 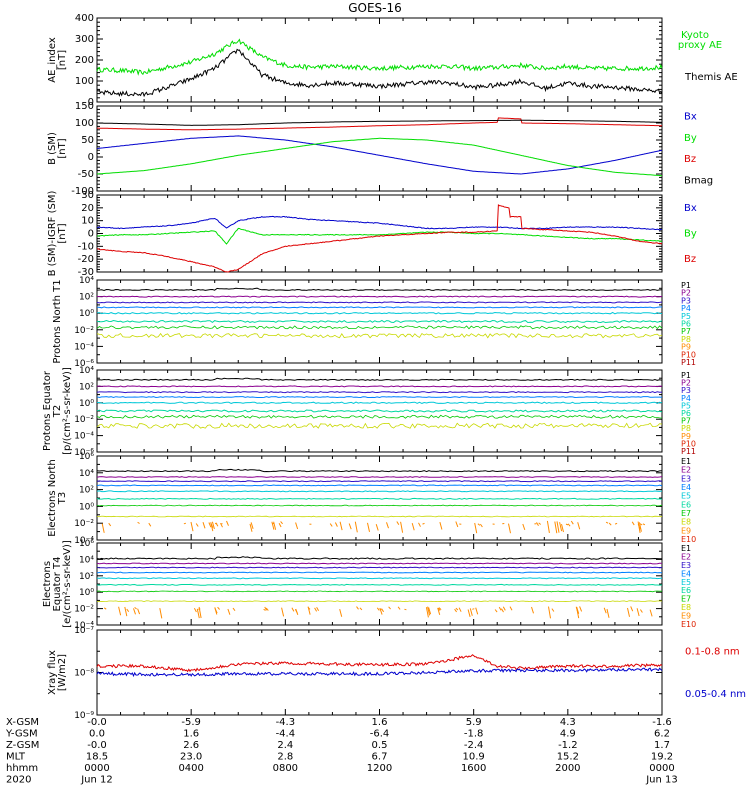 I want to click on p_t2-channel-p4, so click(x=379, y=397).